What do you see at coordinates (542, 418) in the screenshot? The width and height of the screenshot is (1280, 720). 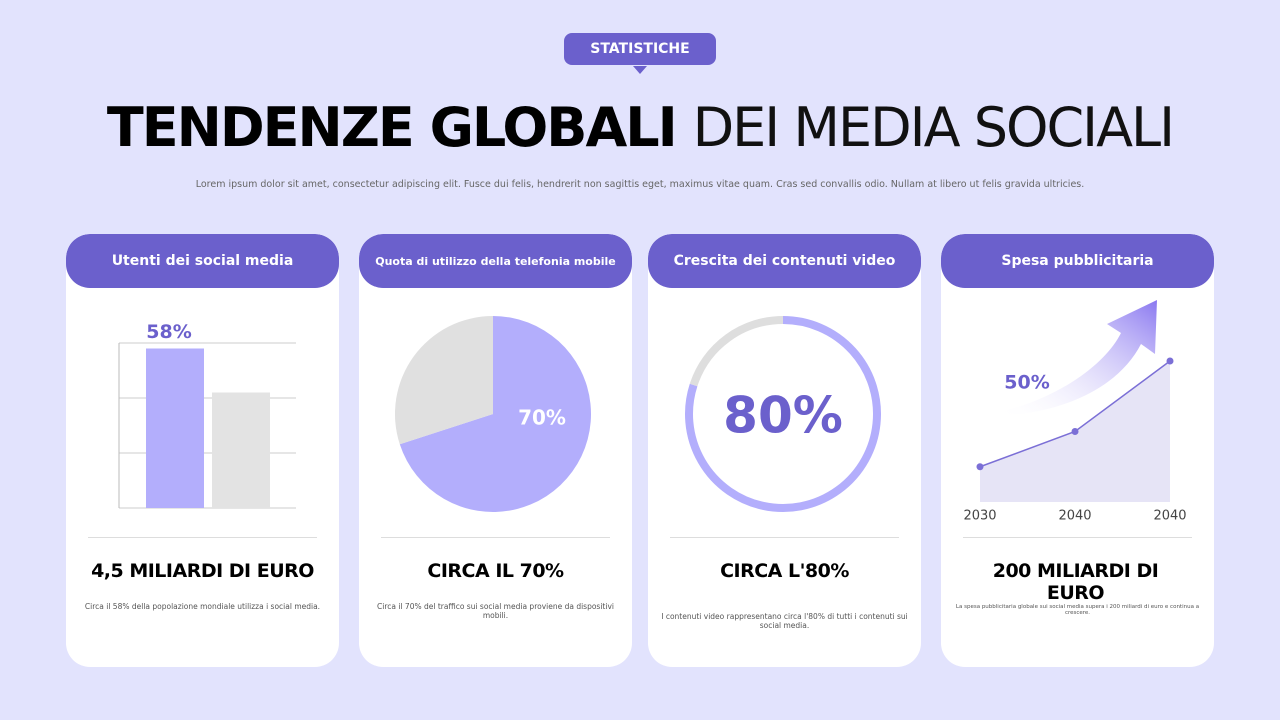 I see `value-label: 70%` at bounding box center [542, 418].